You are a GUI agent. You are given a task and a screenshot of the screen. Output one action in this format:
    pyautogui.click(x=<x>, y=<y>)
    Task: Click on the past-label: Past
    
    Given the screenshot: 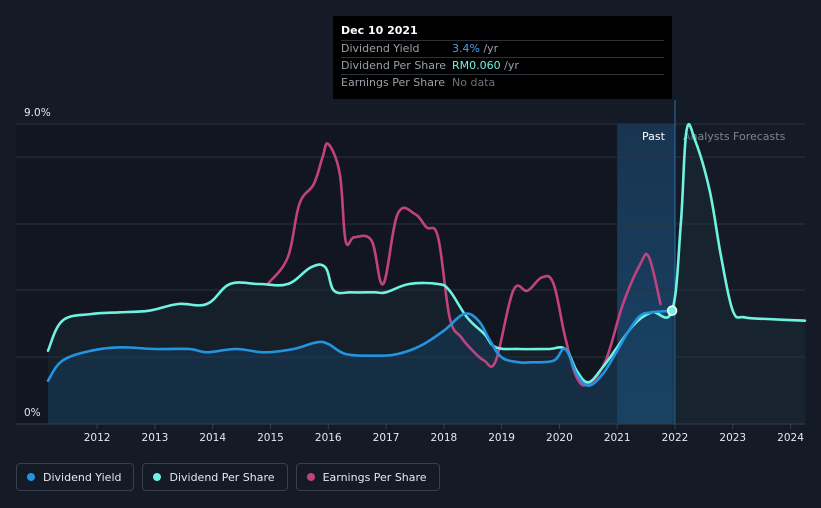 What is the action you would take?
    pyautogui.click(x=654, y=136)
    